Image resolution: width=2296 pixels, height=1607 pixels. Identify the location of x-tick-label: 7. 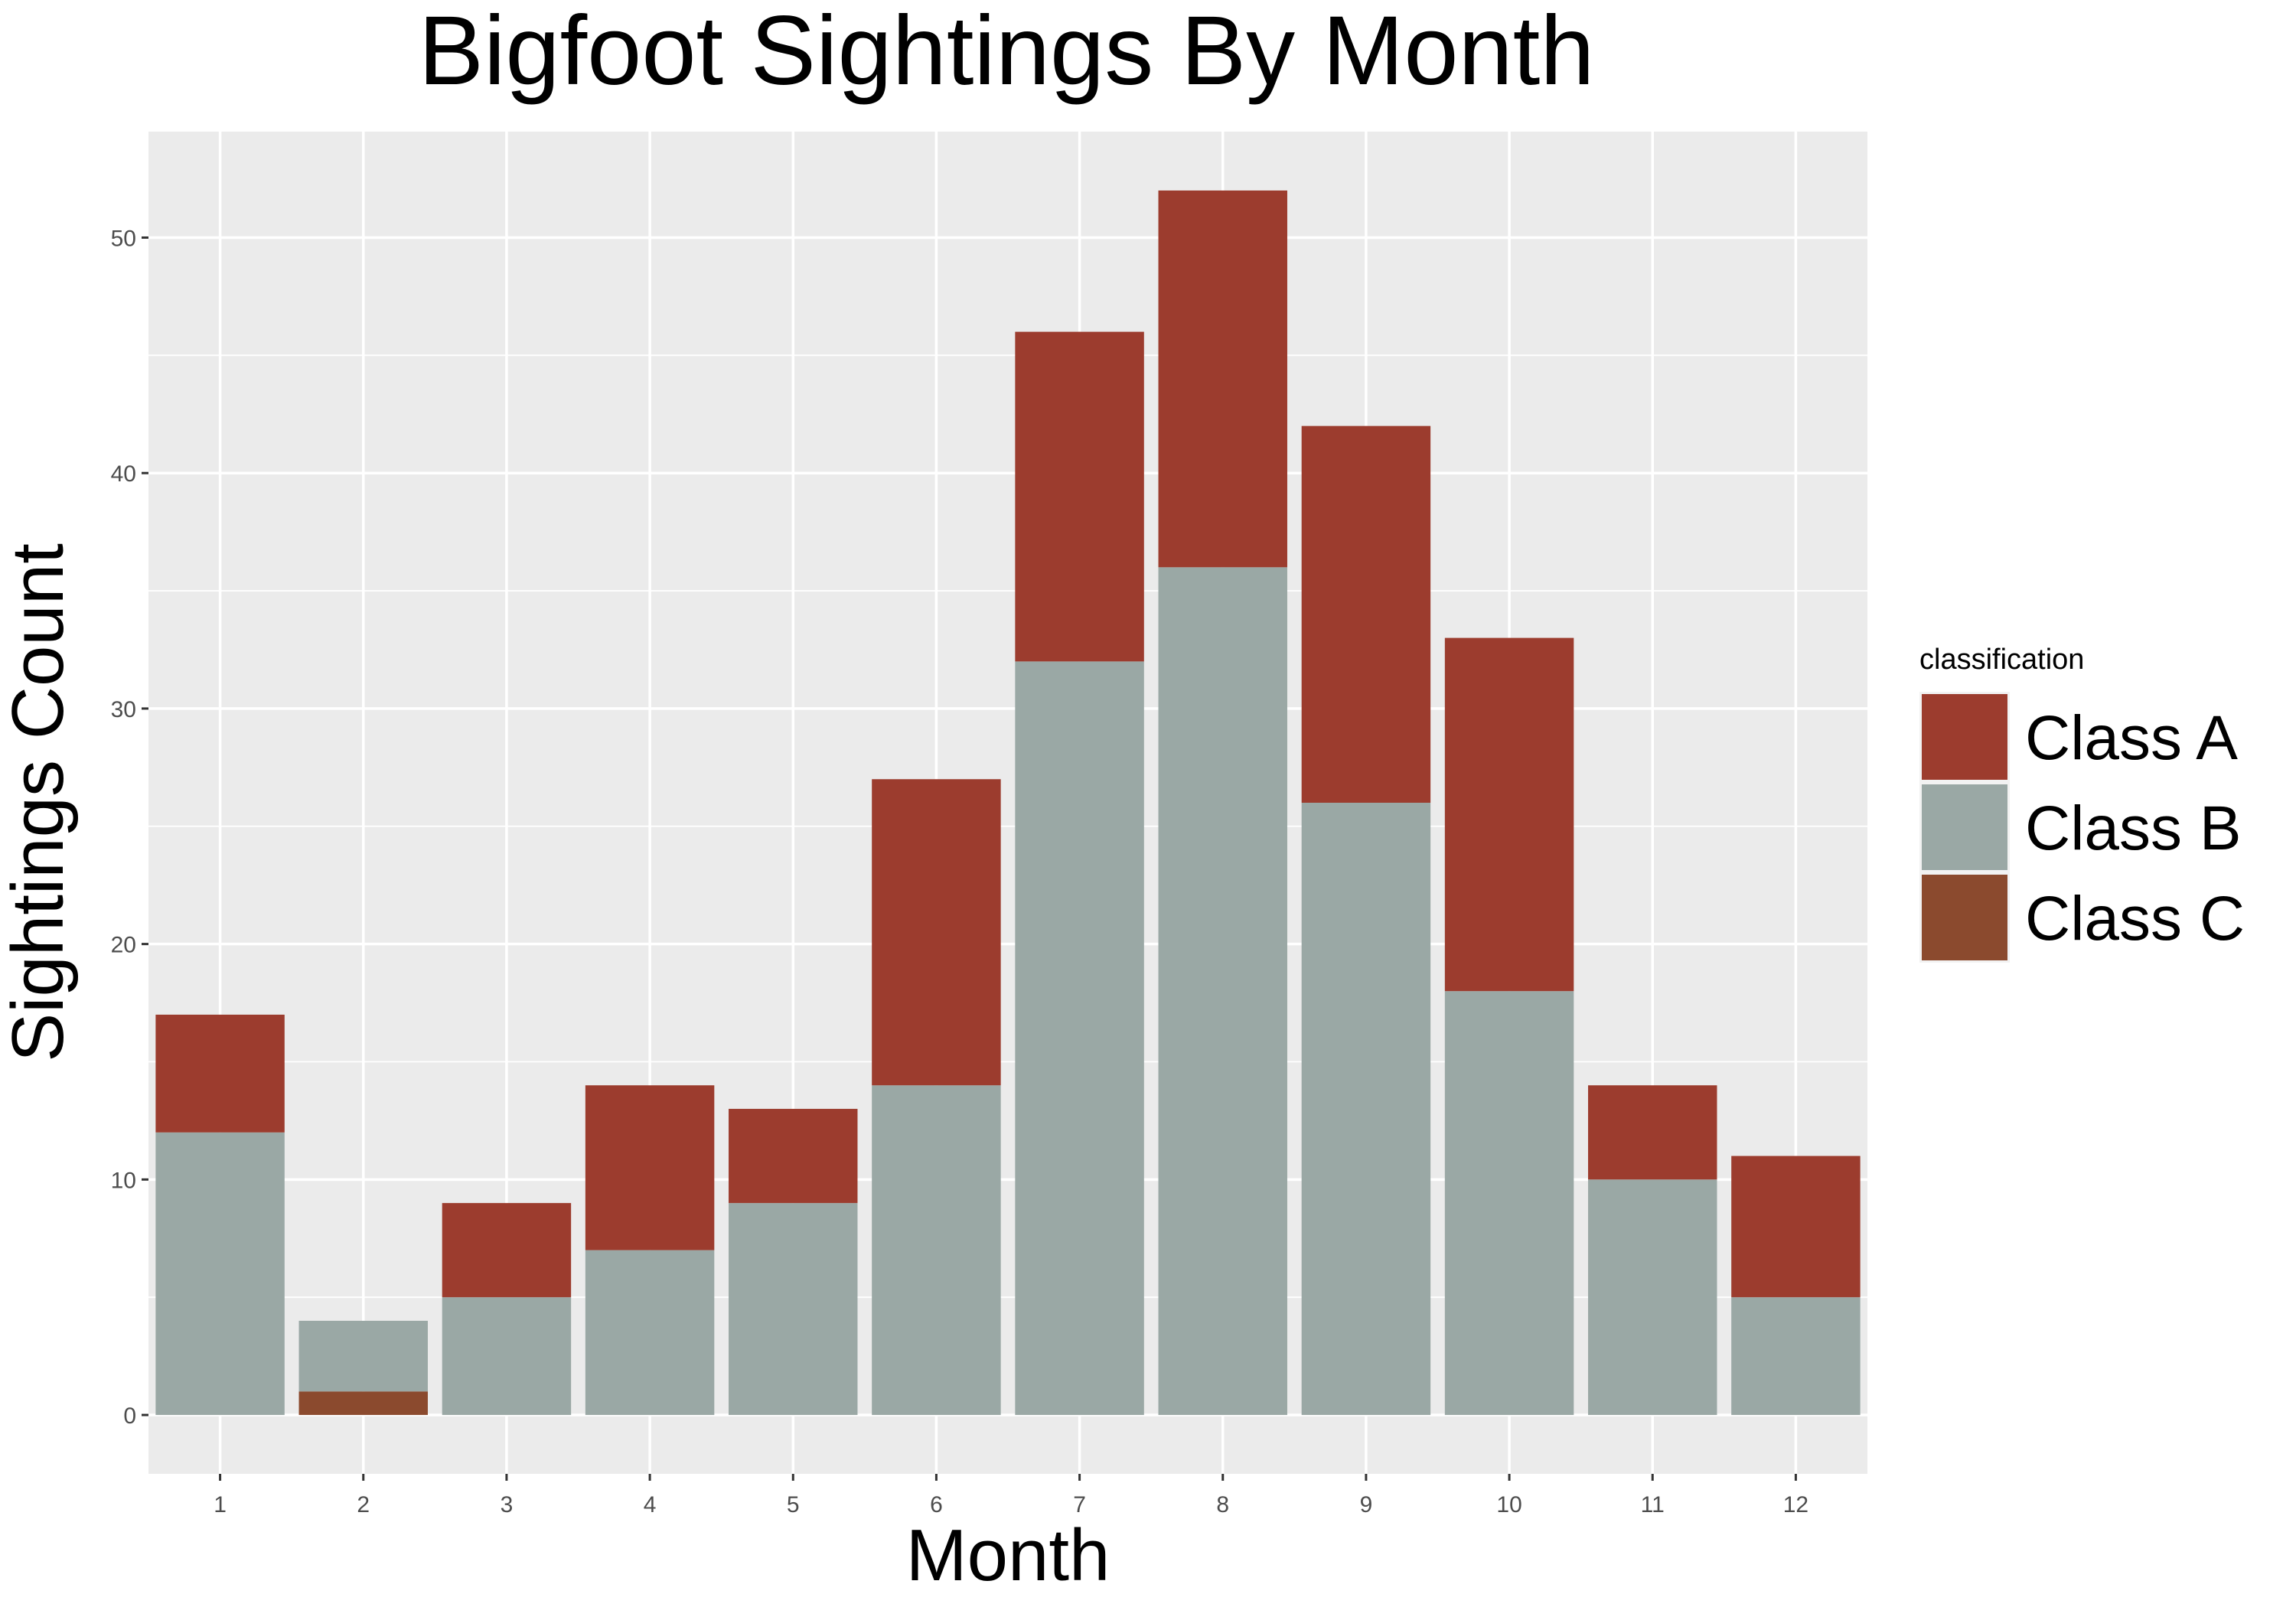
(1079, 1504).